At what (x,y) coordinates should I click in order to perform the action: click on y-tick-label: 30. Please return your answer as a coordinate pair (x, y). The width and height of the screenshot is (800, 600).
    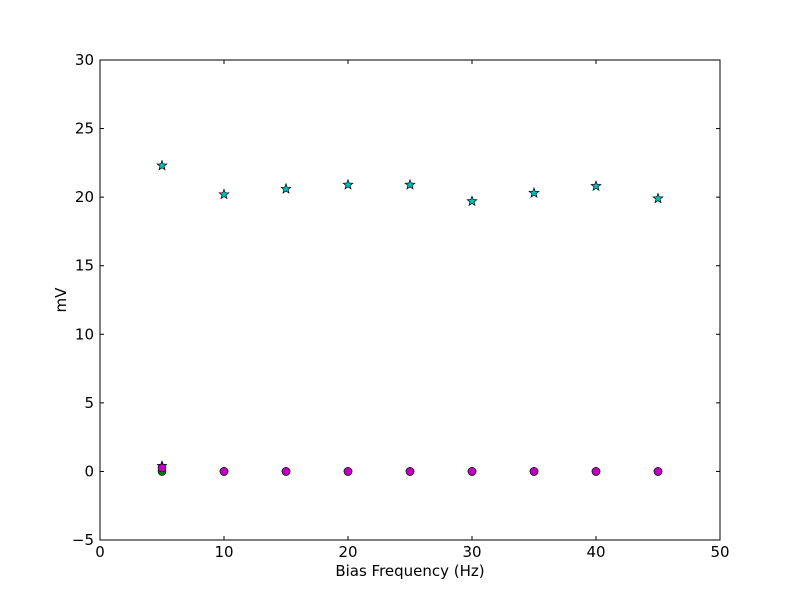
    Looking at the image, I should click on (84, 60).